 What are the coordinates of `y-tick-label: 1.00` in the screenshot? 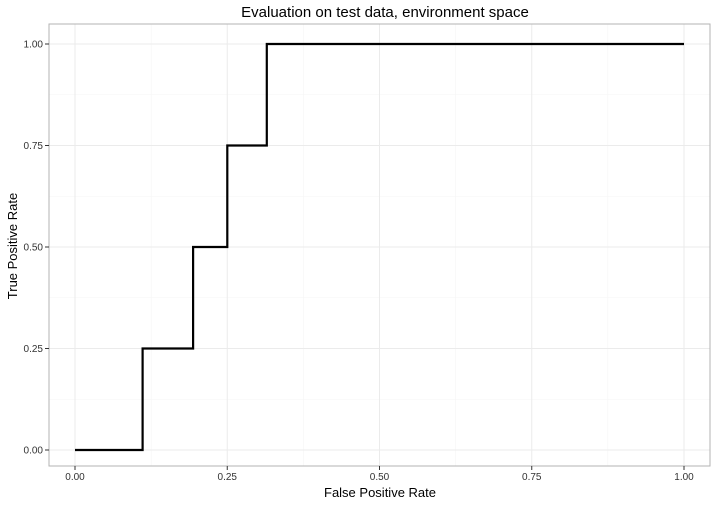 It's located at (34, 45).